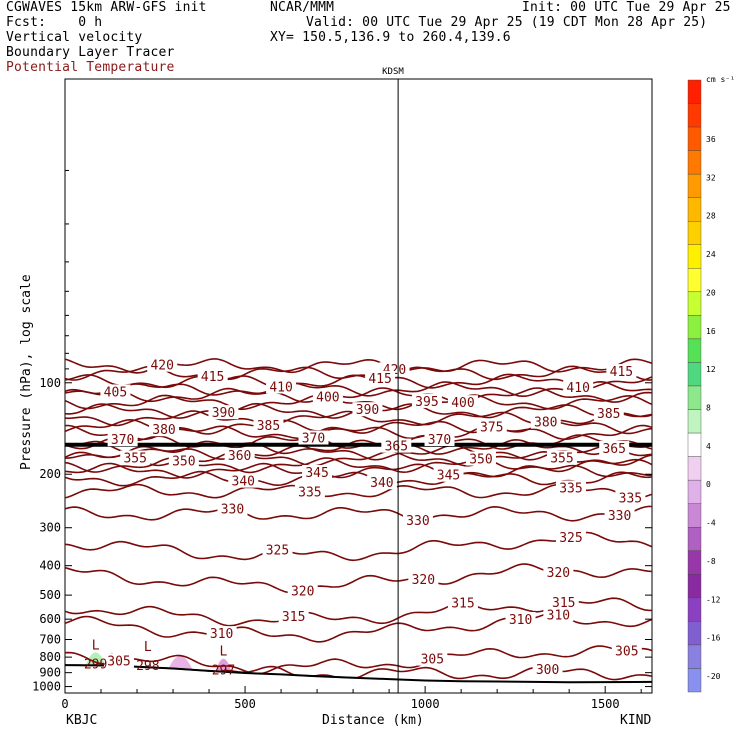  What do you see at coordinates (720, 79) in the screenshot?
I see `colorbar-unit: cm s⁻¹` at bounding box center [720, 79].